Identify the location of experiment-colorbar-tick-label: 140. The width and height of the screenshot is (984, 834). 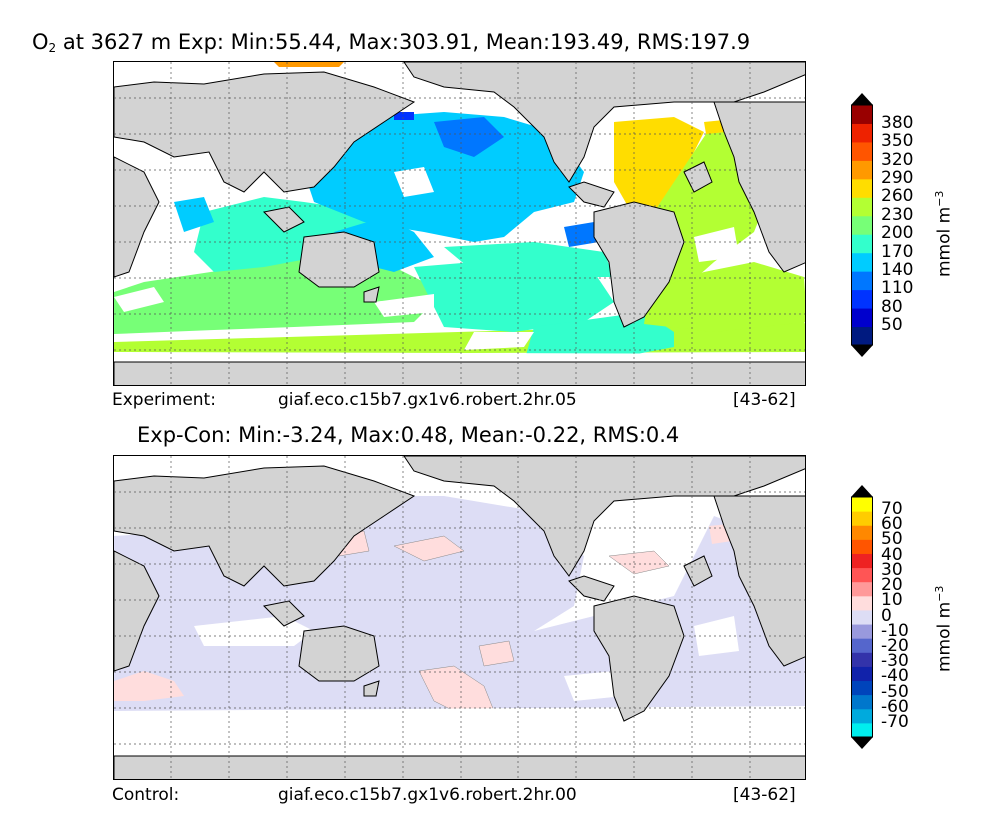
(897, 269).